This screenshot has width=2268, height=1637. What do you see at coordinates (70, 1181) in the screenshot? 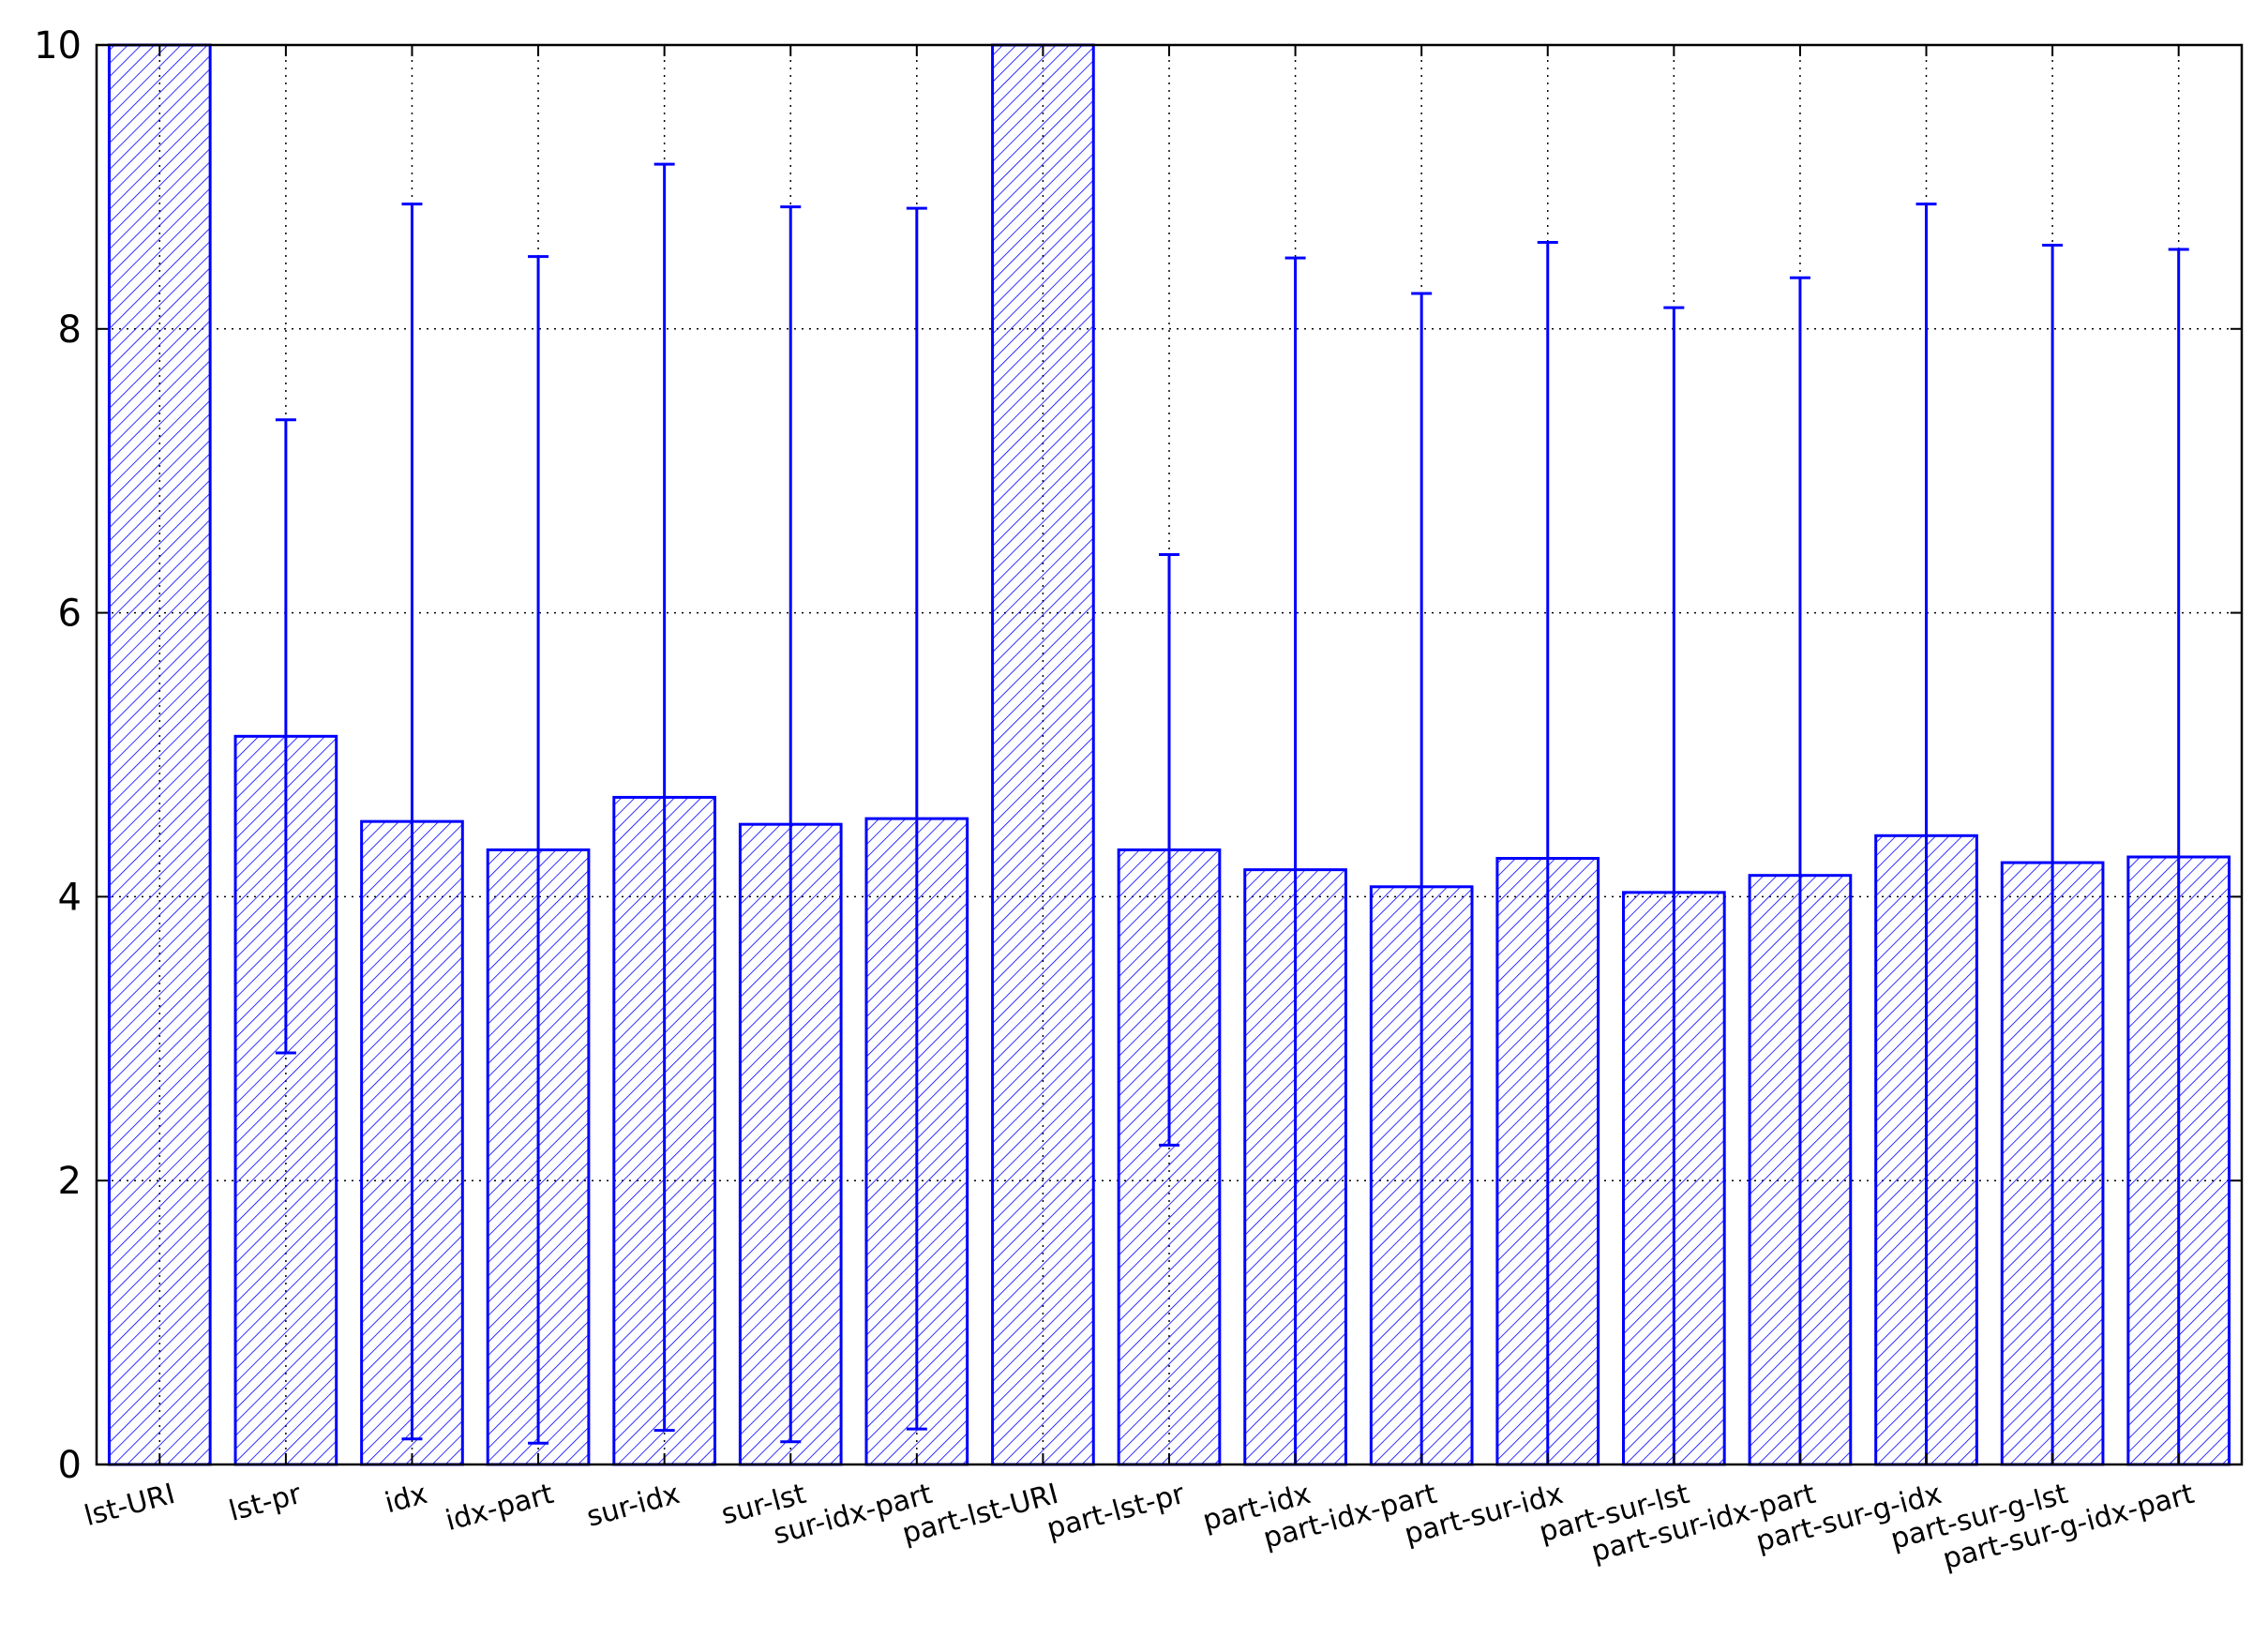
I see `y-tick-label: 2` at bounding box center [70, 1181].